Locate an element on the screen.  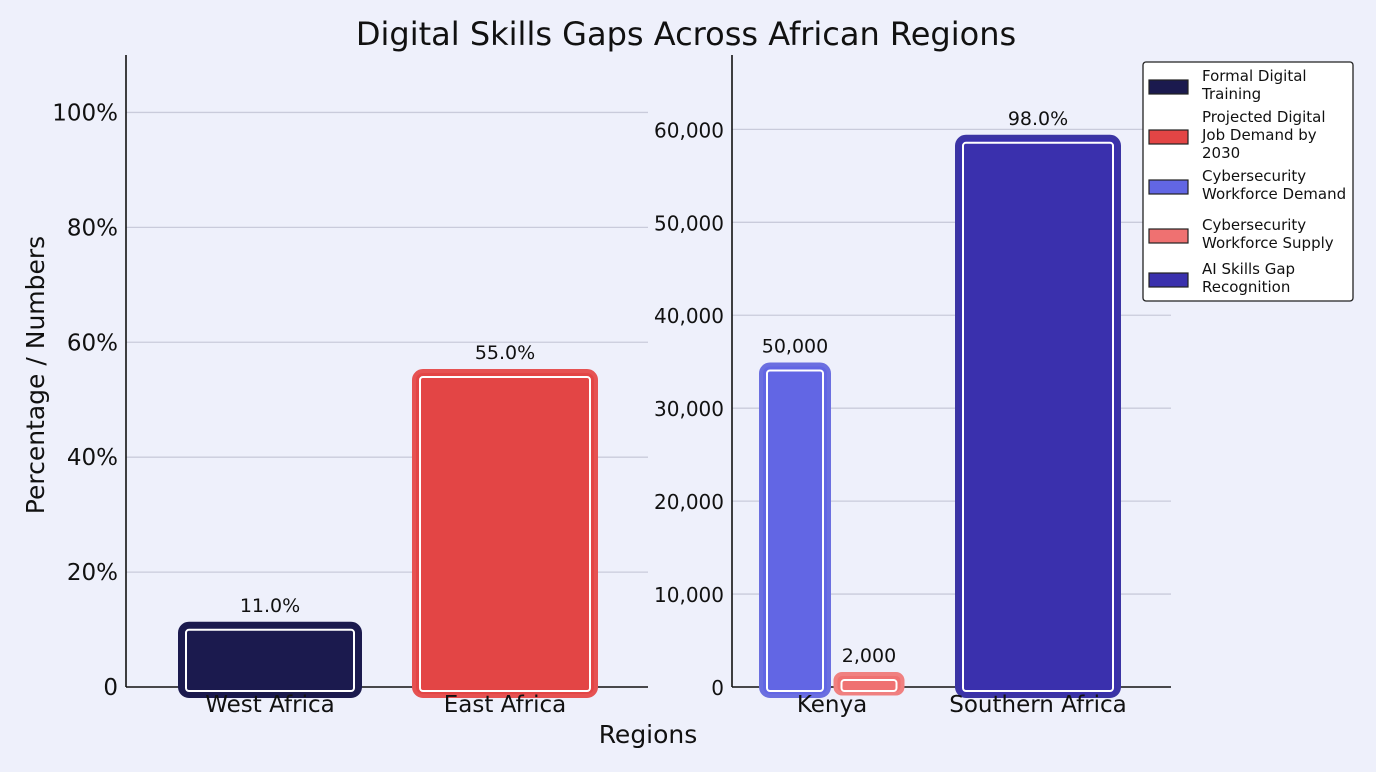
x-tick-label: Kenya is located at coordinates (832, 705).